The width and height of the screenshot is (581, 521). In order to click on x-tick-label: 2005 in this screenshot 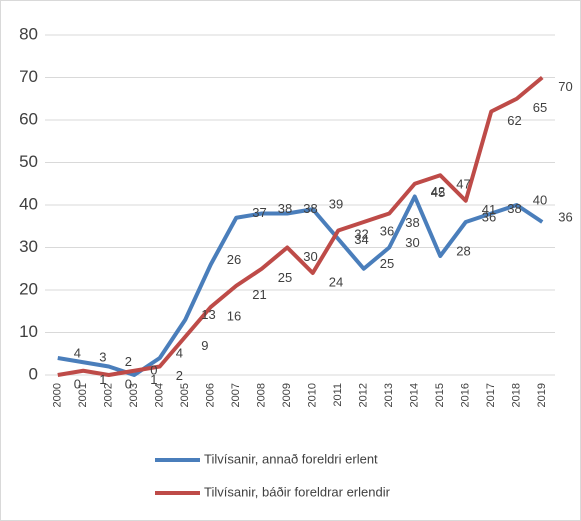, I will do `click(185, 395)`.